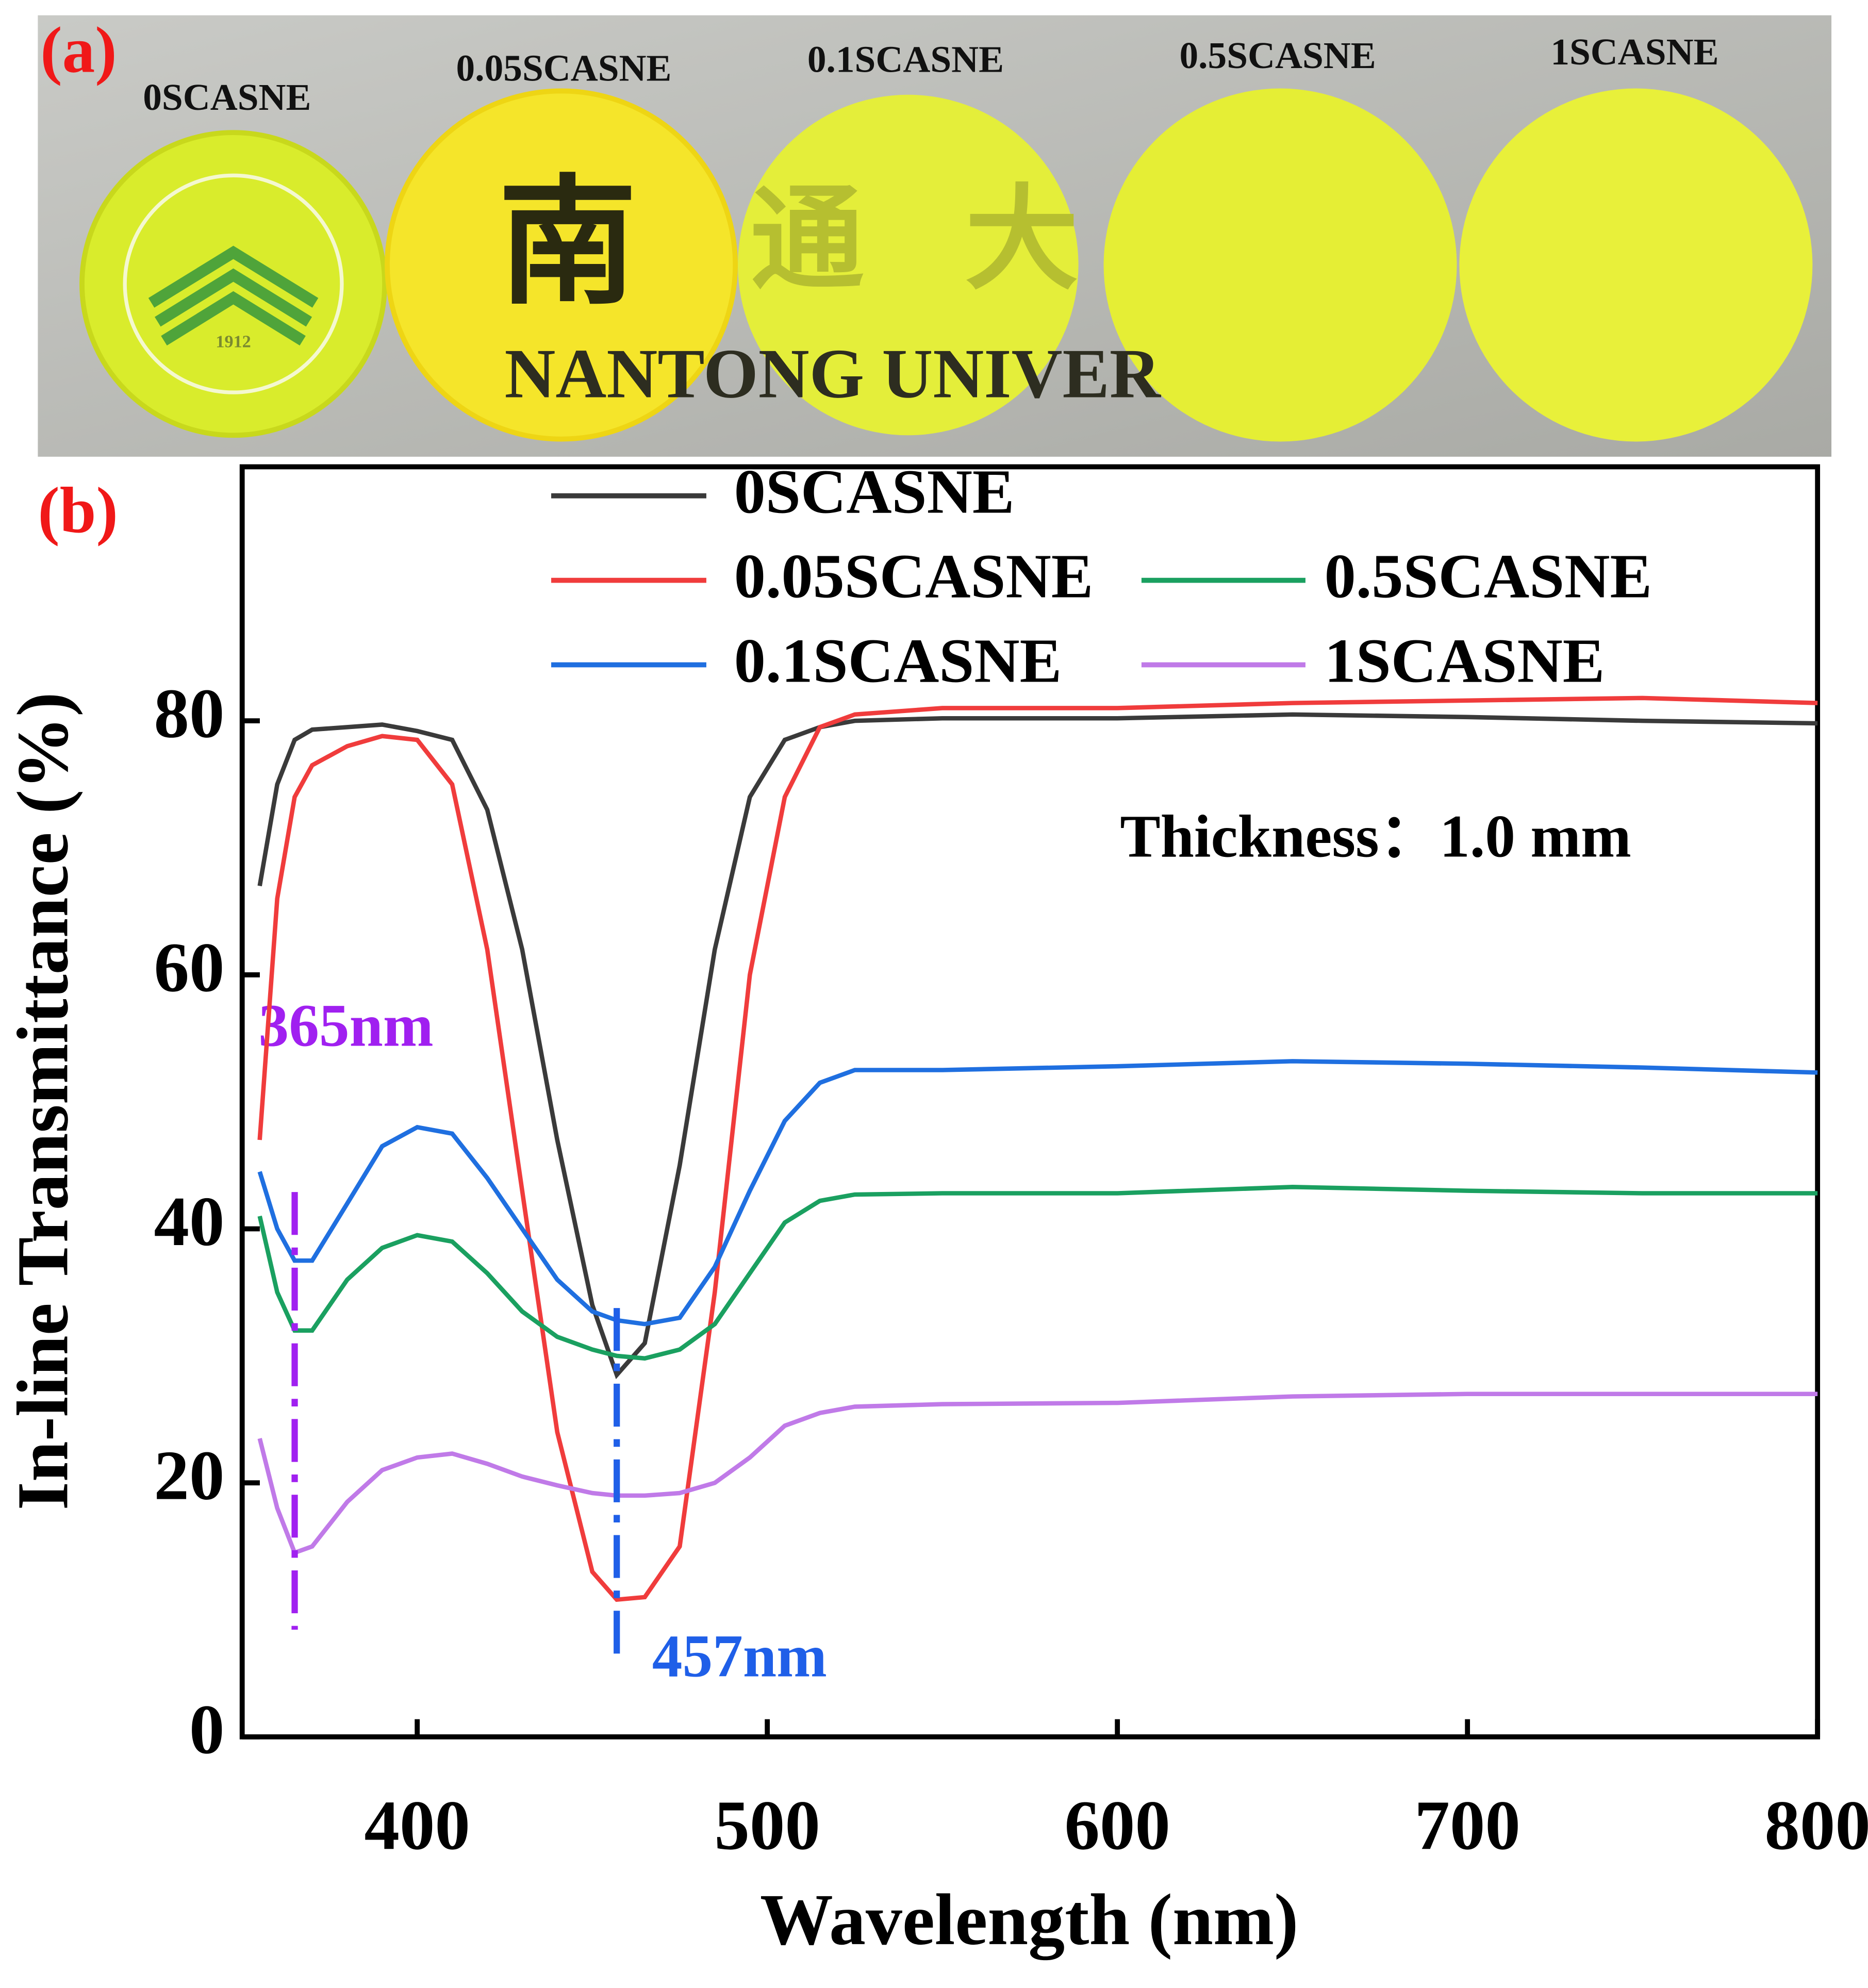 Image resolution: width=1868 pixels, height=1988 pixels. Describe the element at coordinates (1021, 240) in the screenshot. I see `photo-character: 大` at that location.